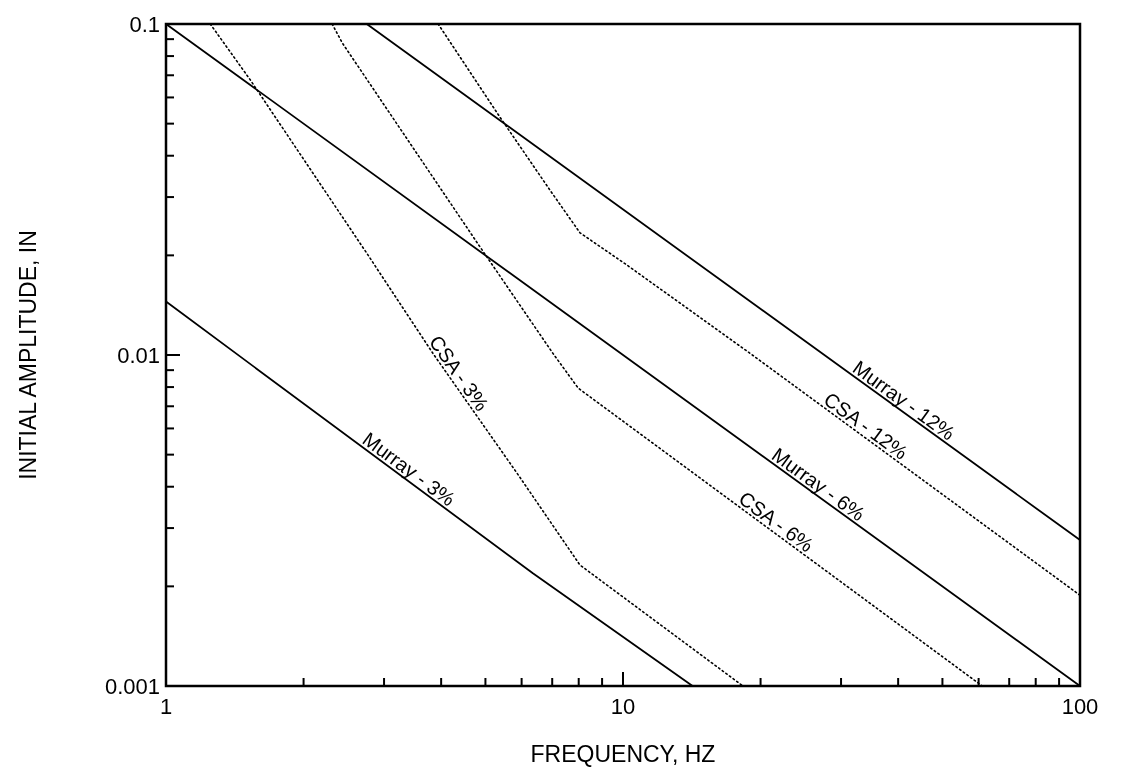 This screenshot has height=778, width=1121. I want to click on y-tick-label: 0.01, so click(138, 355).